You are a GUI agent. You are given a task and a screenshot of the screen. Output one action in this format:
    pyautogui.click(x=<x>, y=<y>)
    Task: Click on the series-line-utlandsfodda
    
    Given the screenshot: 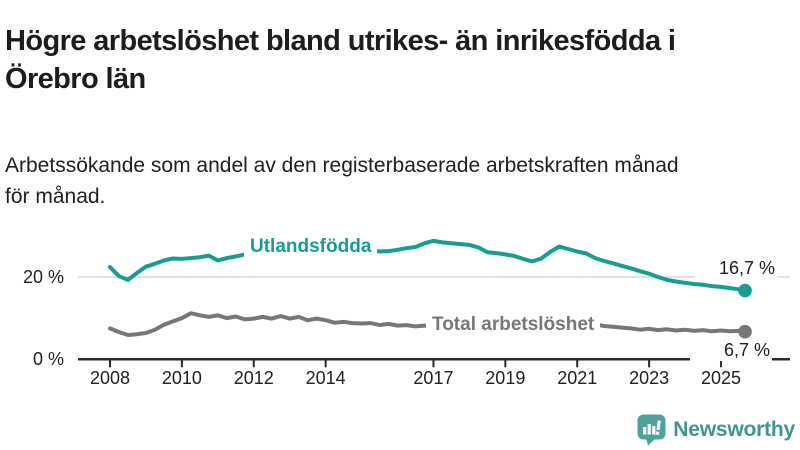 What is the action you would take?
    pyautogui.click(x=428, y=265)
    